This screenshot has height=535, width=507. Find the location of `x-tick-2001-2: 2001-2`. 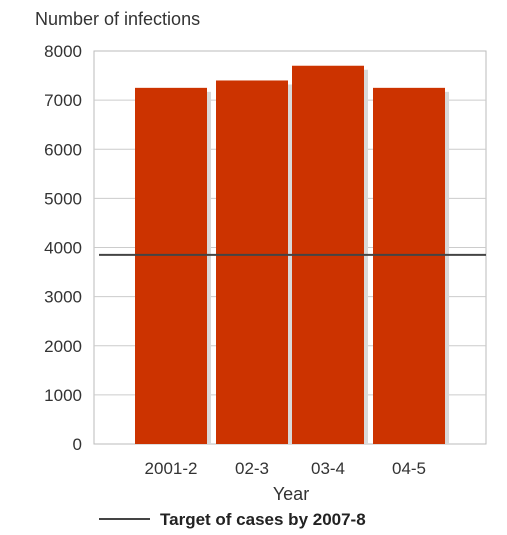

x-tick-2001-2: 2001-2 is located at coordinates (171, 468).